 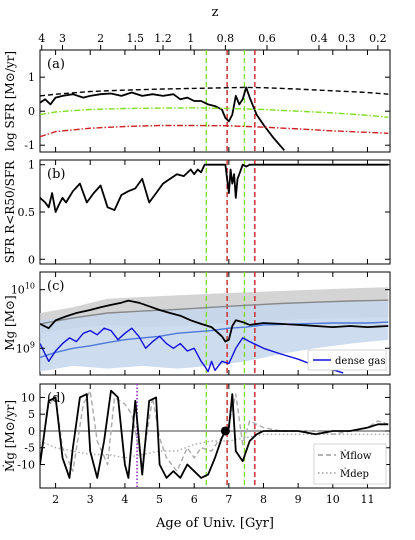 What do you see at coordinates (159, 499) in the screenshot?
I see `x-tick-label-3: 5` at bounding box center [159, 499].